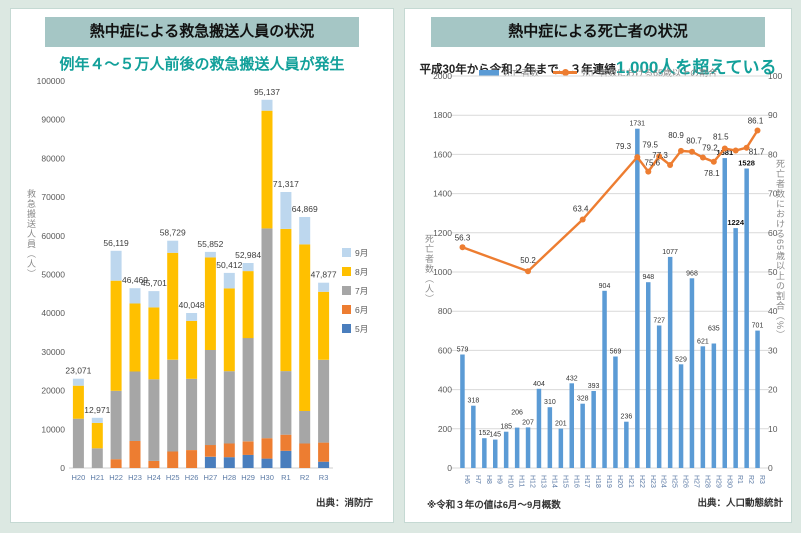 This screenshot has width=801, height=533. What do you see at coordinates (773, 115) in the screenshot?
I see `svg-text: 90` at bounding box center [773, 115].